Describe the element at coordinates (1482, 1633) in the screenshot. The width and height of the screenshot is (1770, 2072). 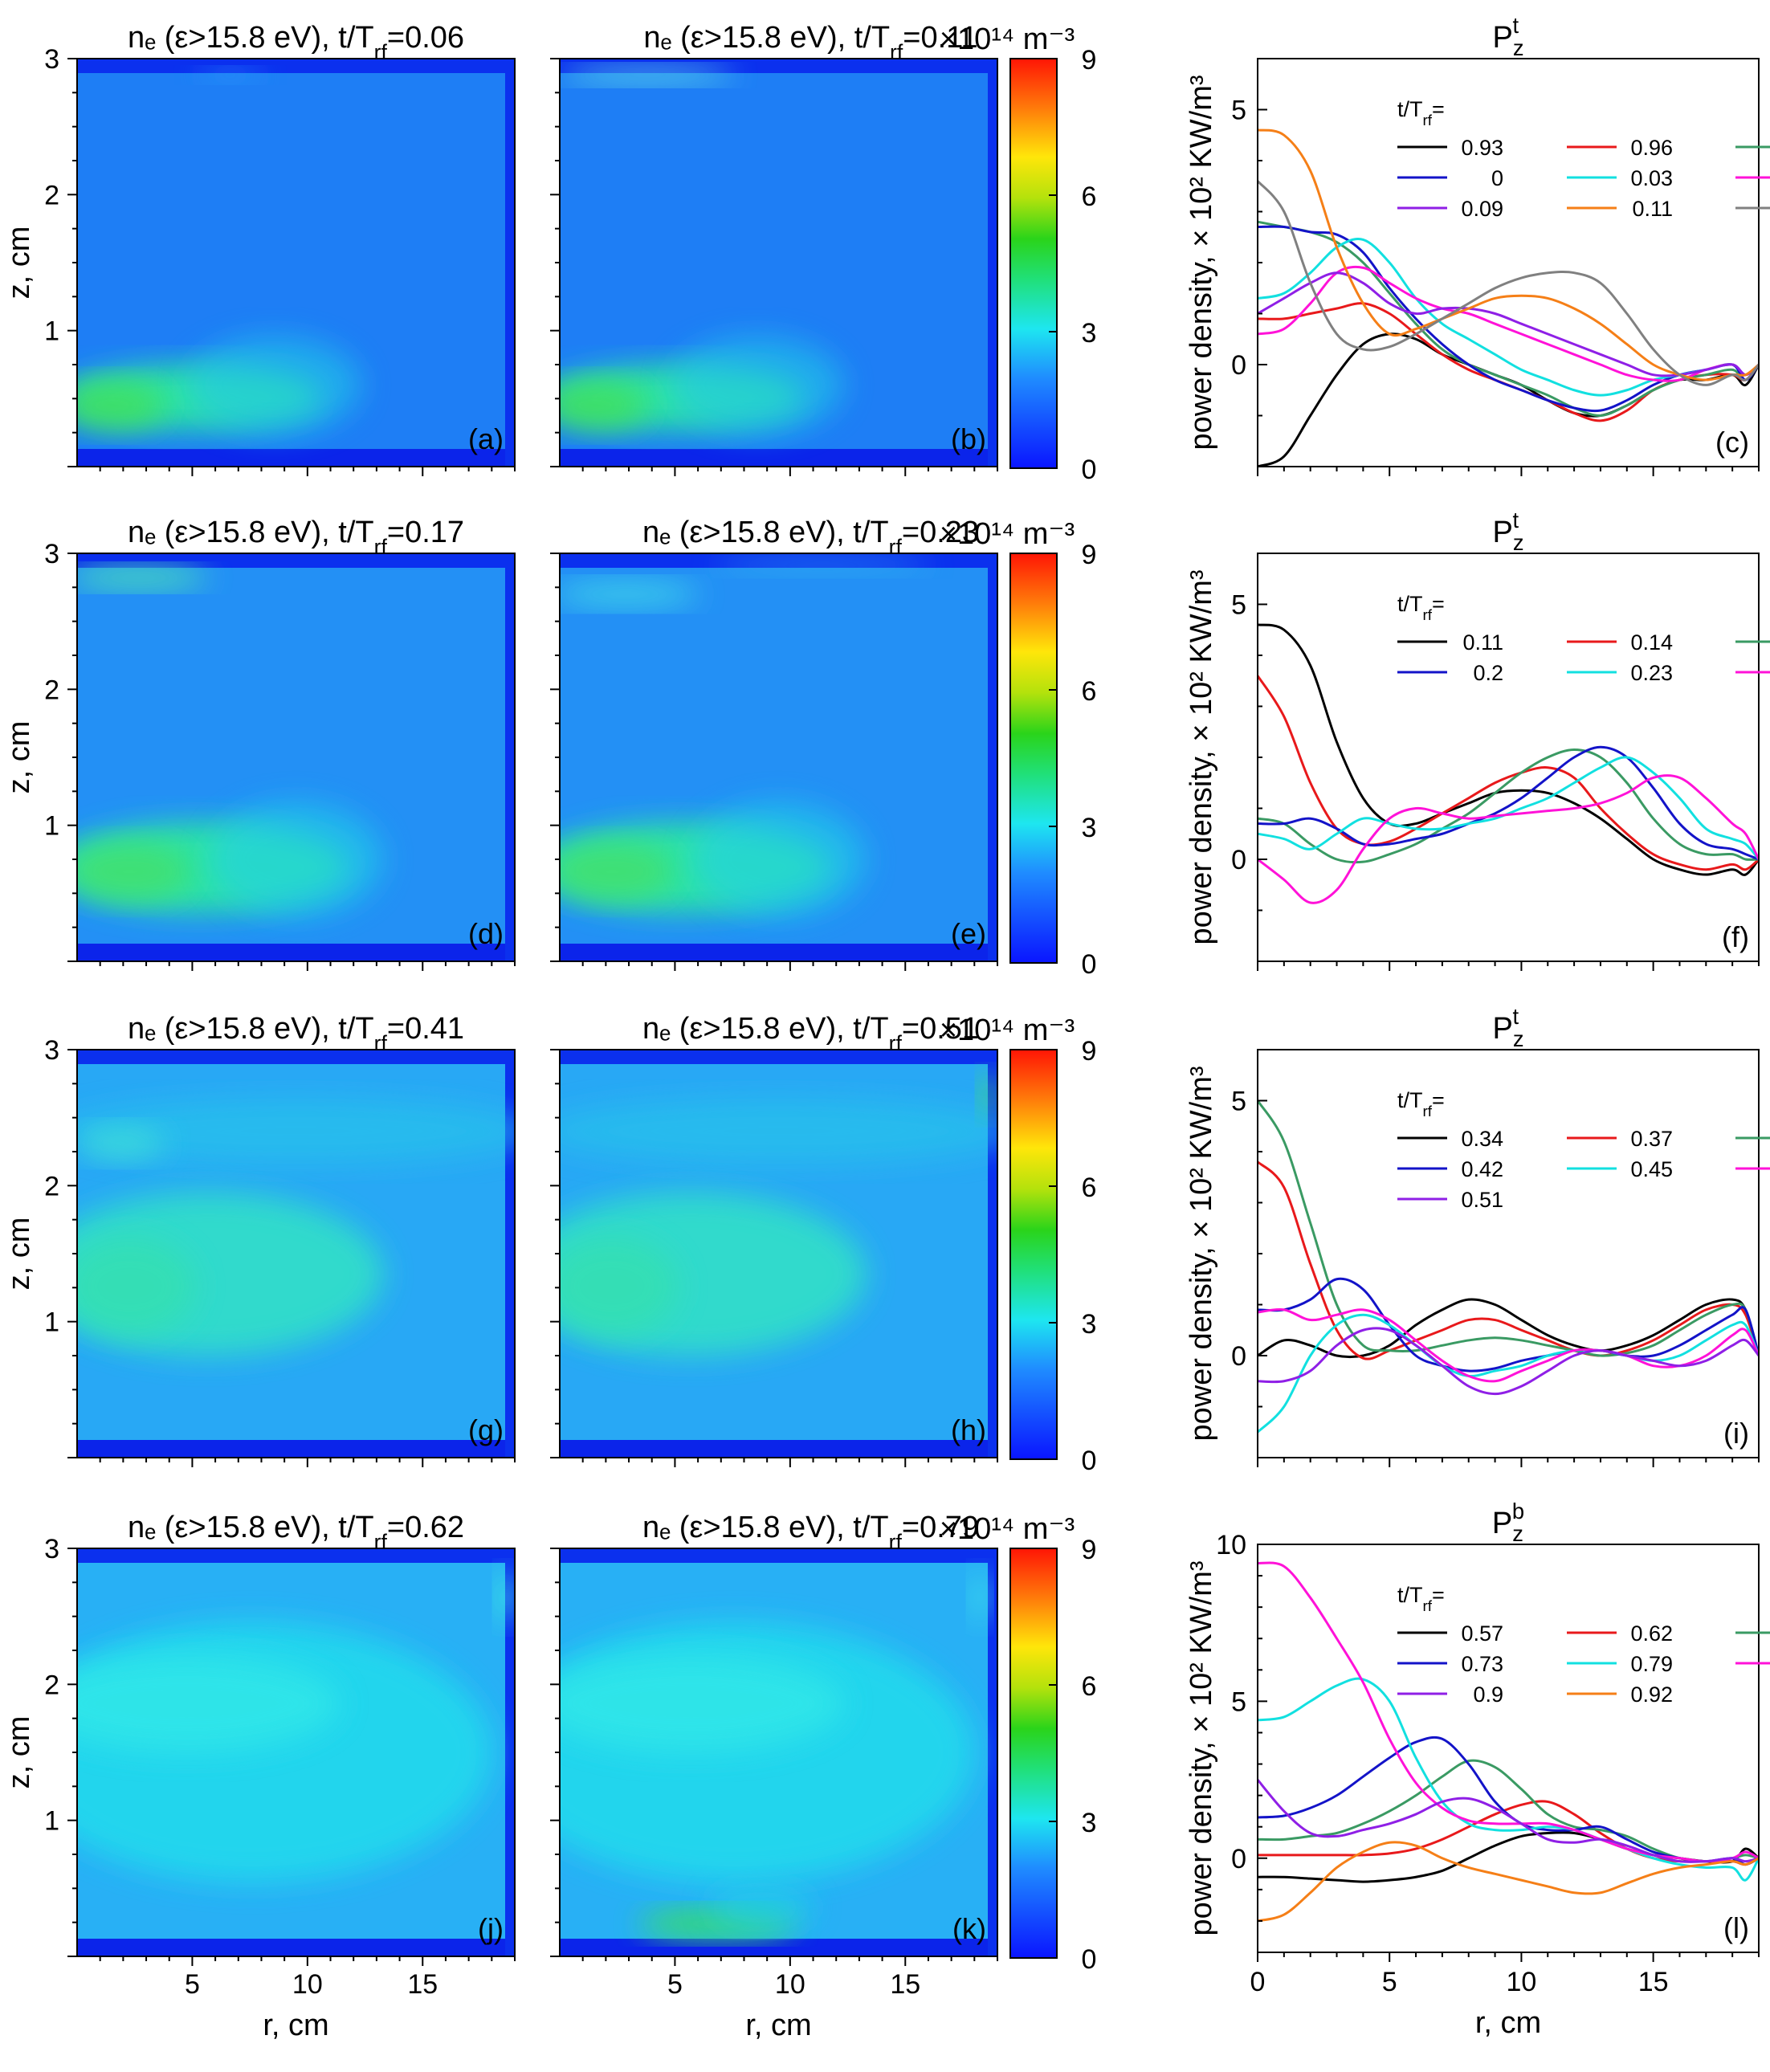
I see `legend-label: 0.57` at that location.